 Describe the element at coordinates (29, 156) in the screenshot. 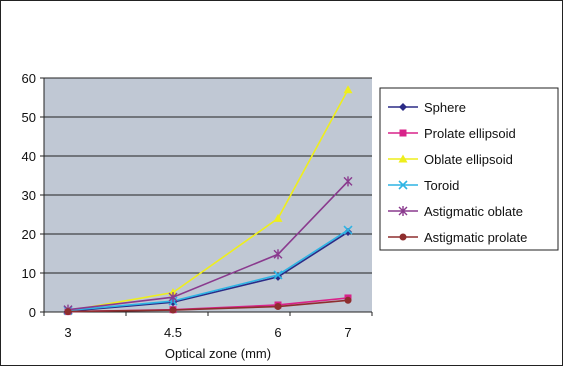

I see `y-tick-label: 40` at that location.